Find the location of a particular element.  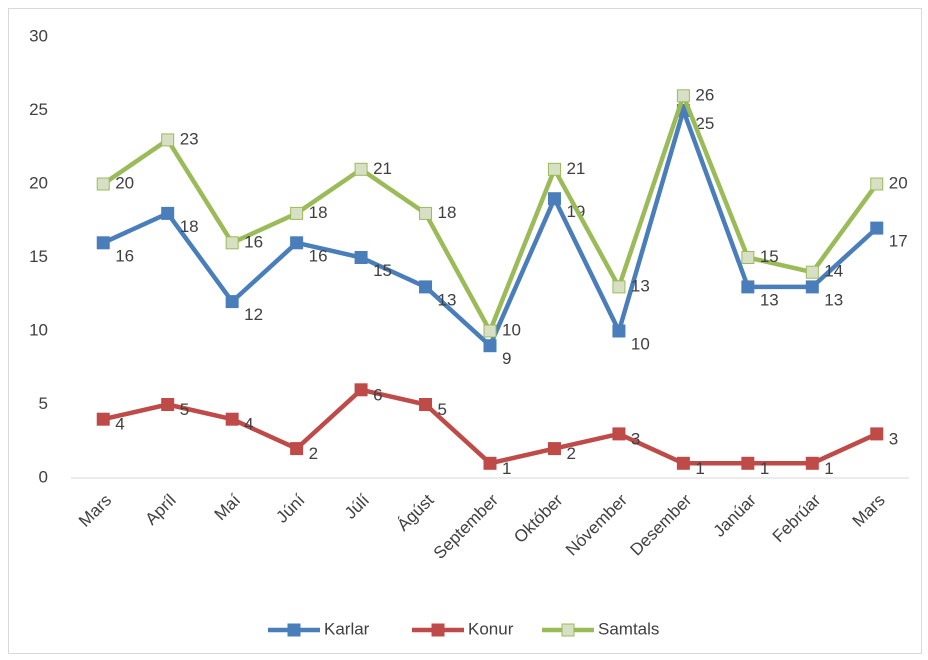

y-tick-label: 25 is located at coordinates (38, 109).